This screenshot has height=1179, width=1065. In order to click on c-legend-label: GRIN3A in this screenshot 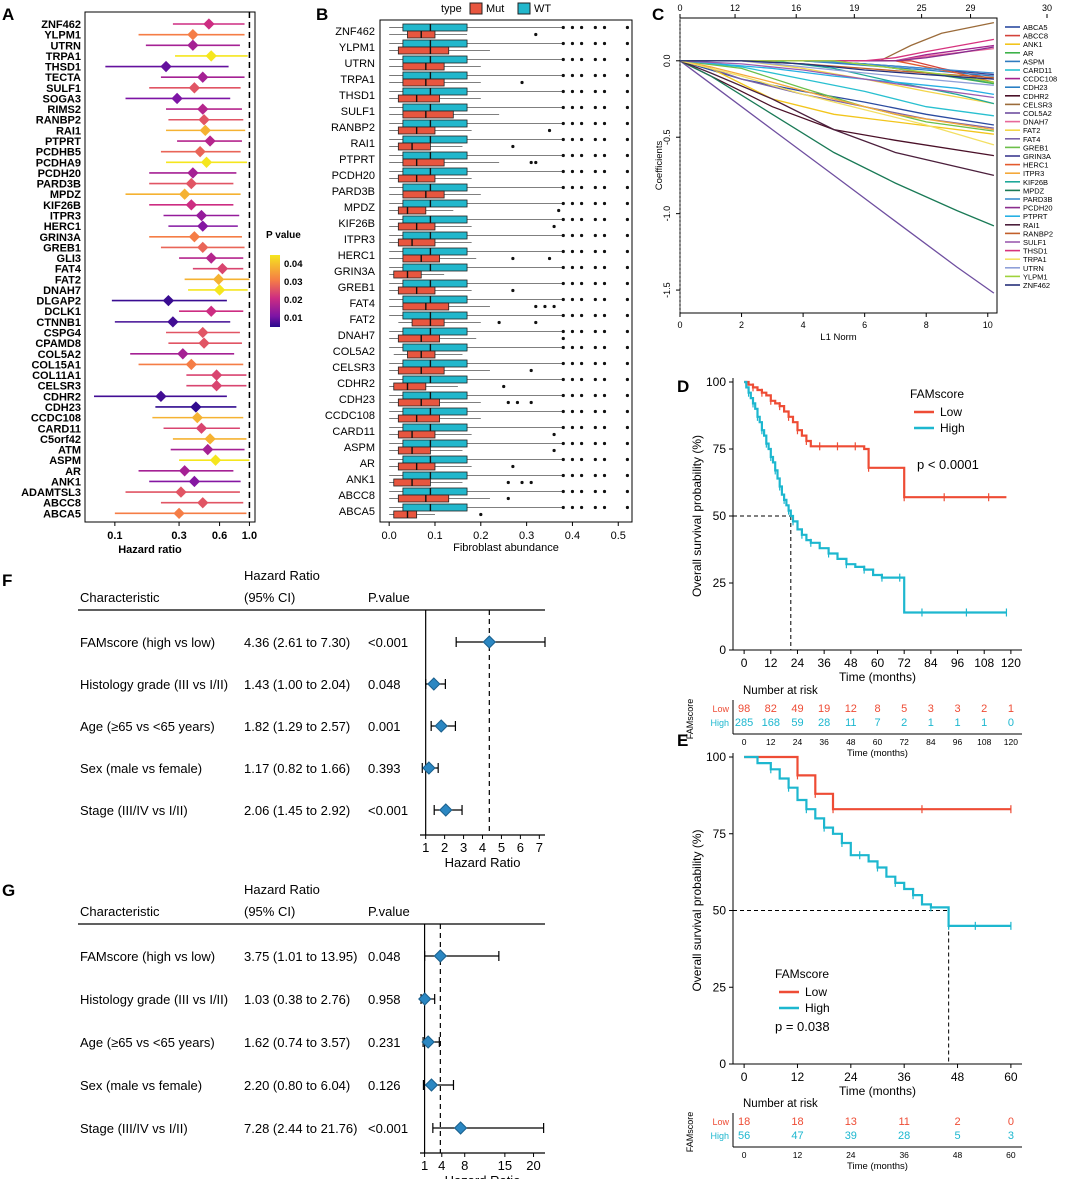, I will do `click(1037, 156)`.